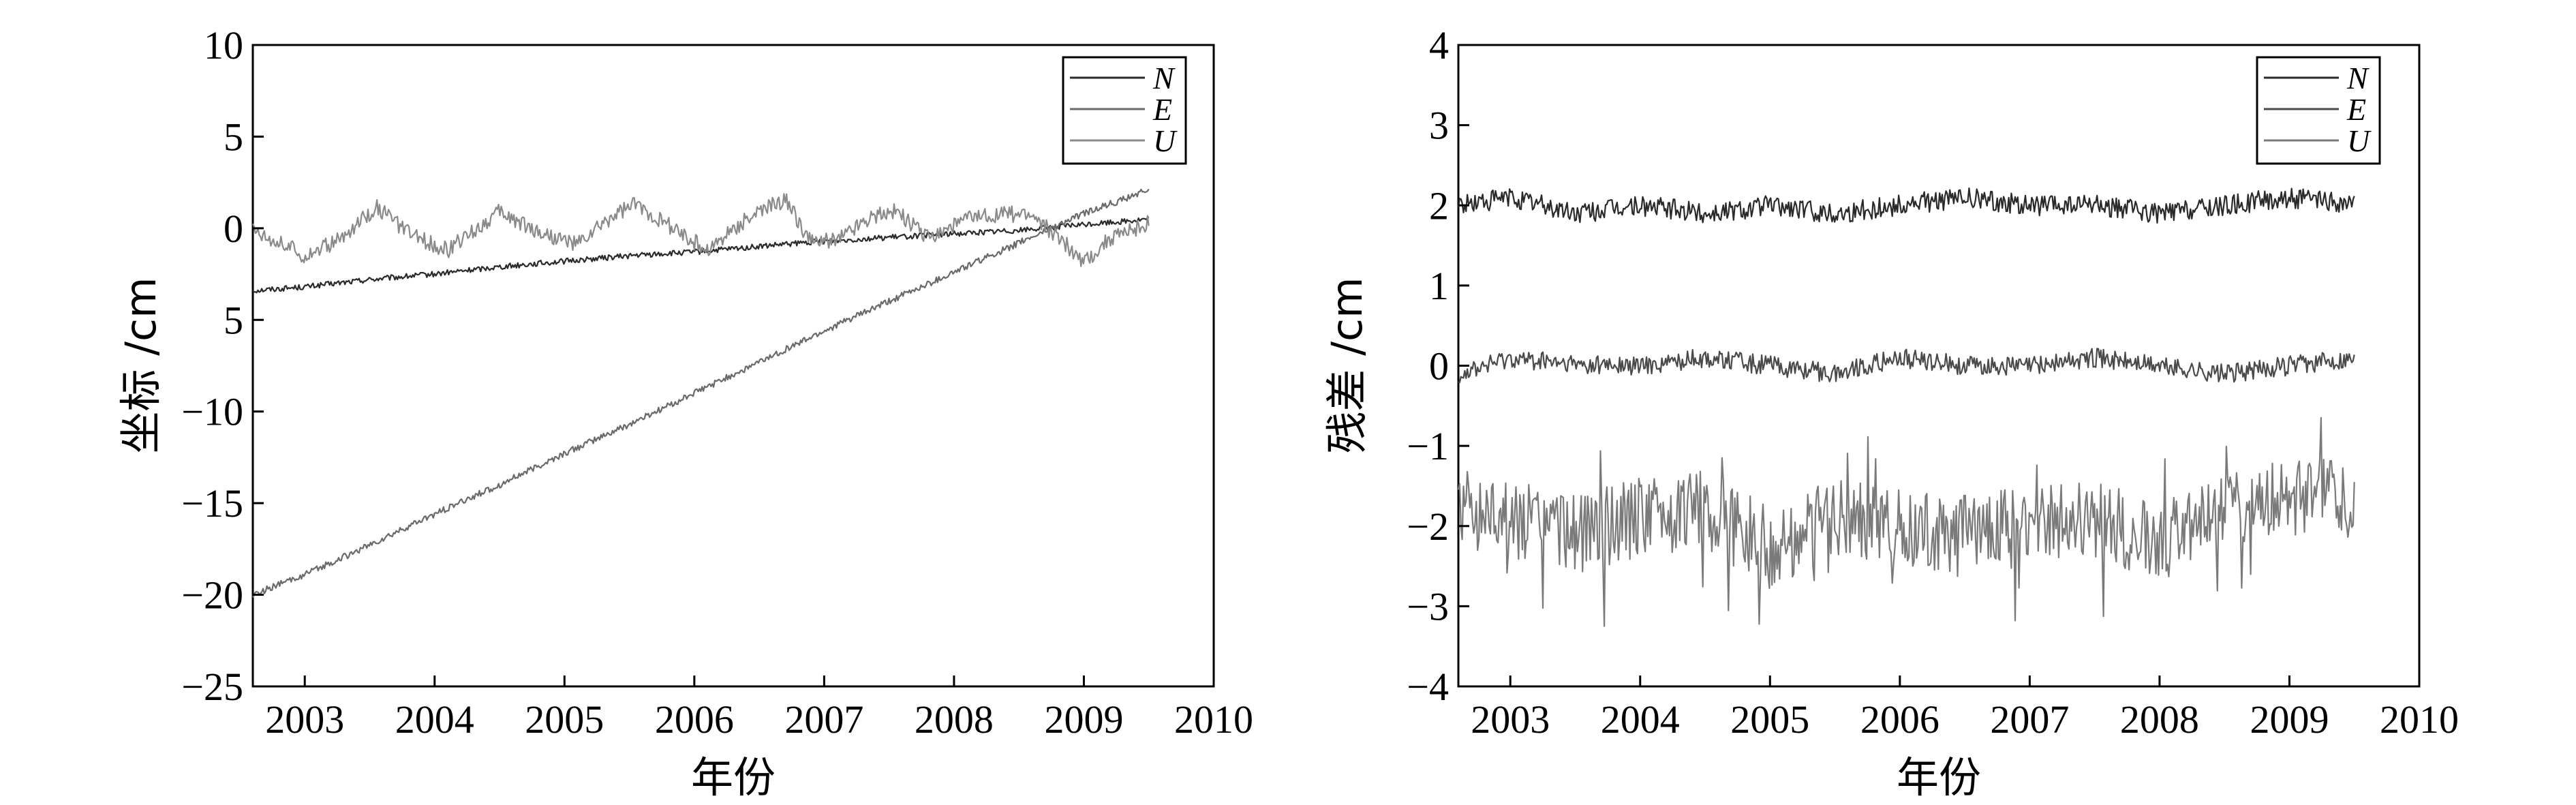 The width and height of the screenshot is (2576, 805). What do you see at coordinates (1428, 446) in the screenshot?
I see `y-tick-label: −1` at bounding box center [1428, 446].